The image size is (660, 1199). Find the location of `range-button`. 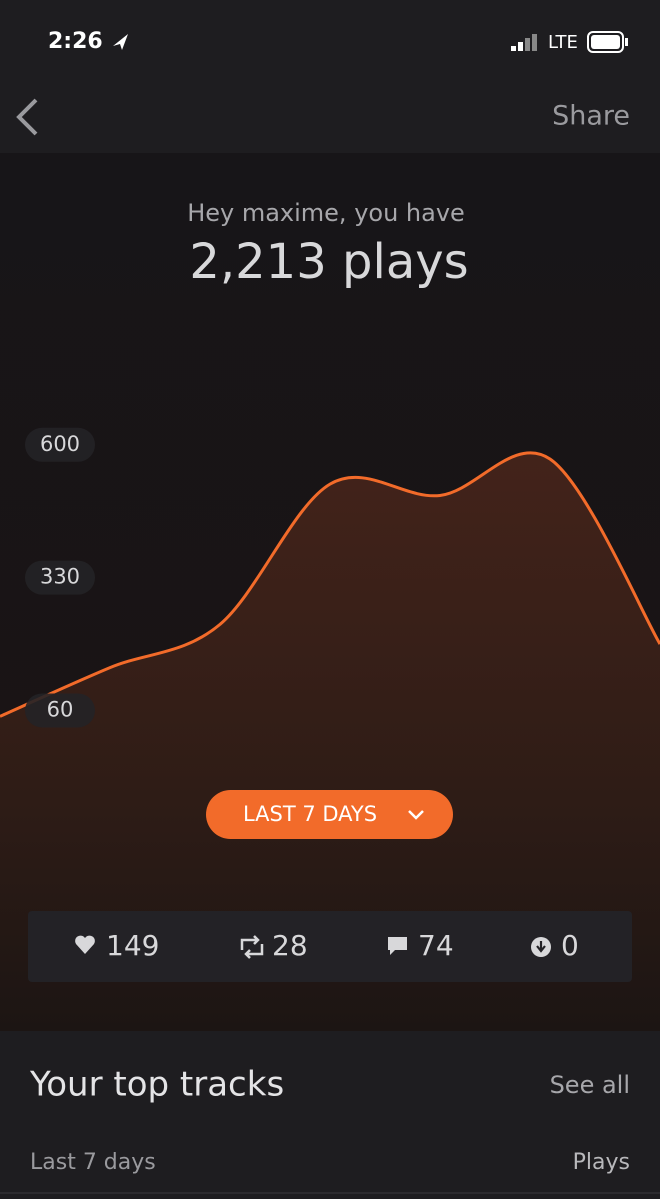

range-button is located at coordinates (329, 814).